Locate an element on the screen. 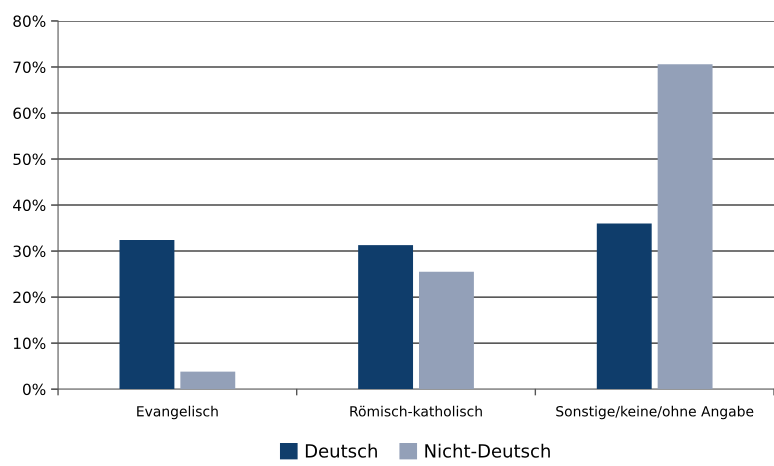 This screenshot has height=466, width=774. y-tick-label: 0% is located at coordinates (34, 390).